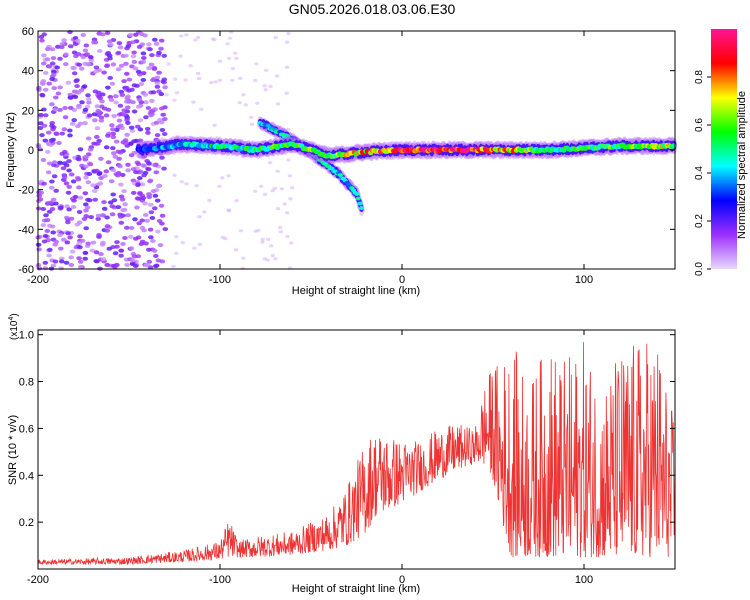 The width and height of the screenshot is (750, 600). What do you see at coordinates (26, 336) in the screenshot?
I see `y-tick-label: 1.0` at bounding box center [26, 336].